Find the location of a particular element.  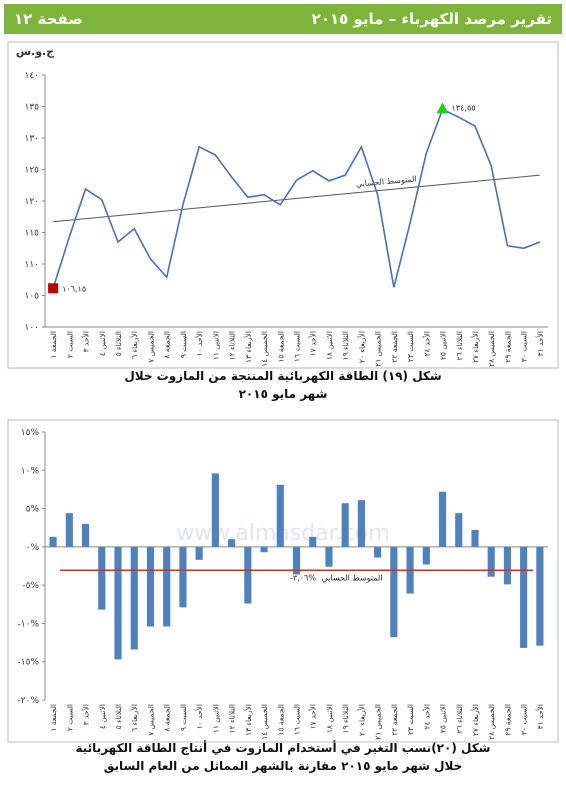

max-marker is located at coordinates (442, 108).